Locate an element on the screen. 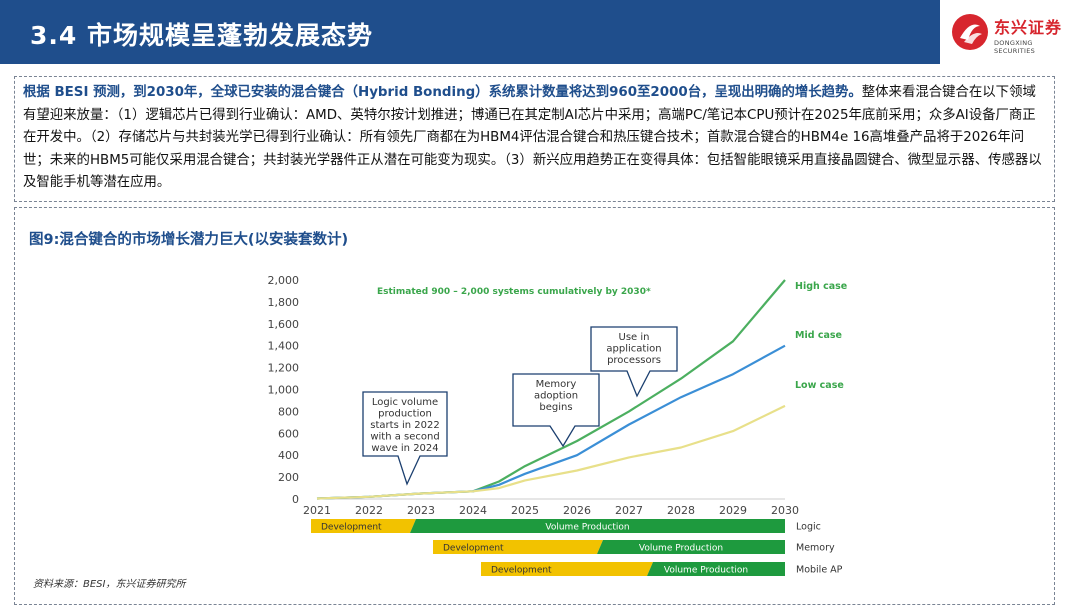 Image resolution: width=1080 pixels, height=608 pixels. y-tick-label: 1,600 is located at coordinates (284, 324).